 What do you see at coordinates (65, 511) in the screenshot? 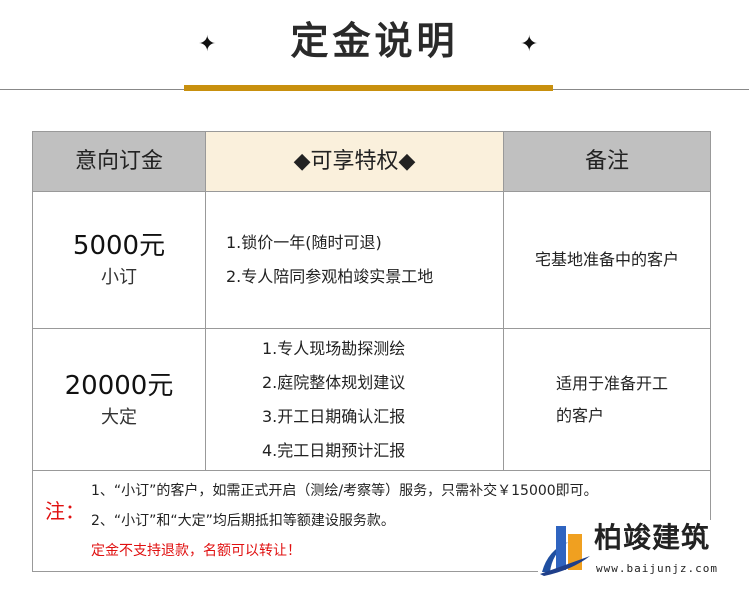
I see `notes-label: 注：` at bounding box center [65, 511].